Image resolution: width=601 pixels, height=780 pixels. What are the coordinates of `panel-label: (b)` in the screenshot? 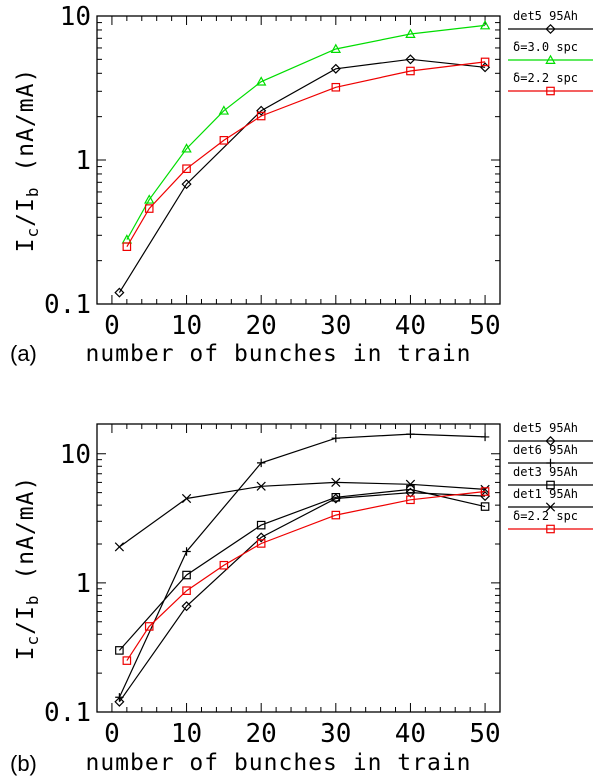 It's located at (23, 763).